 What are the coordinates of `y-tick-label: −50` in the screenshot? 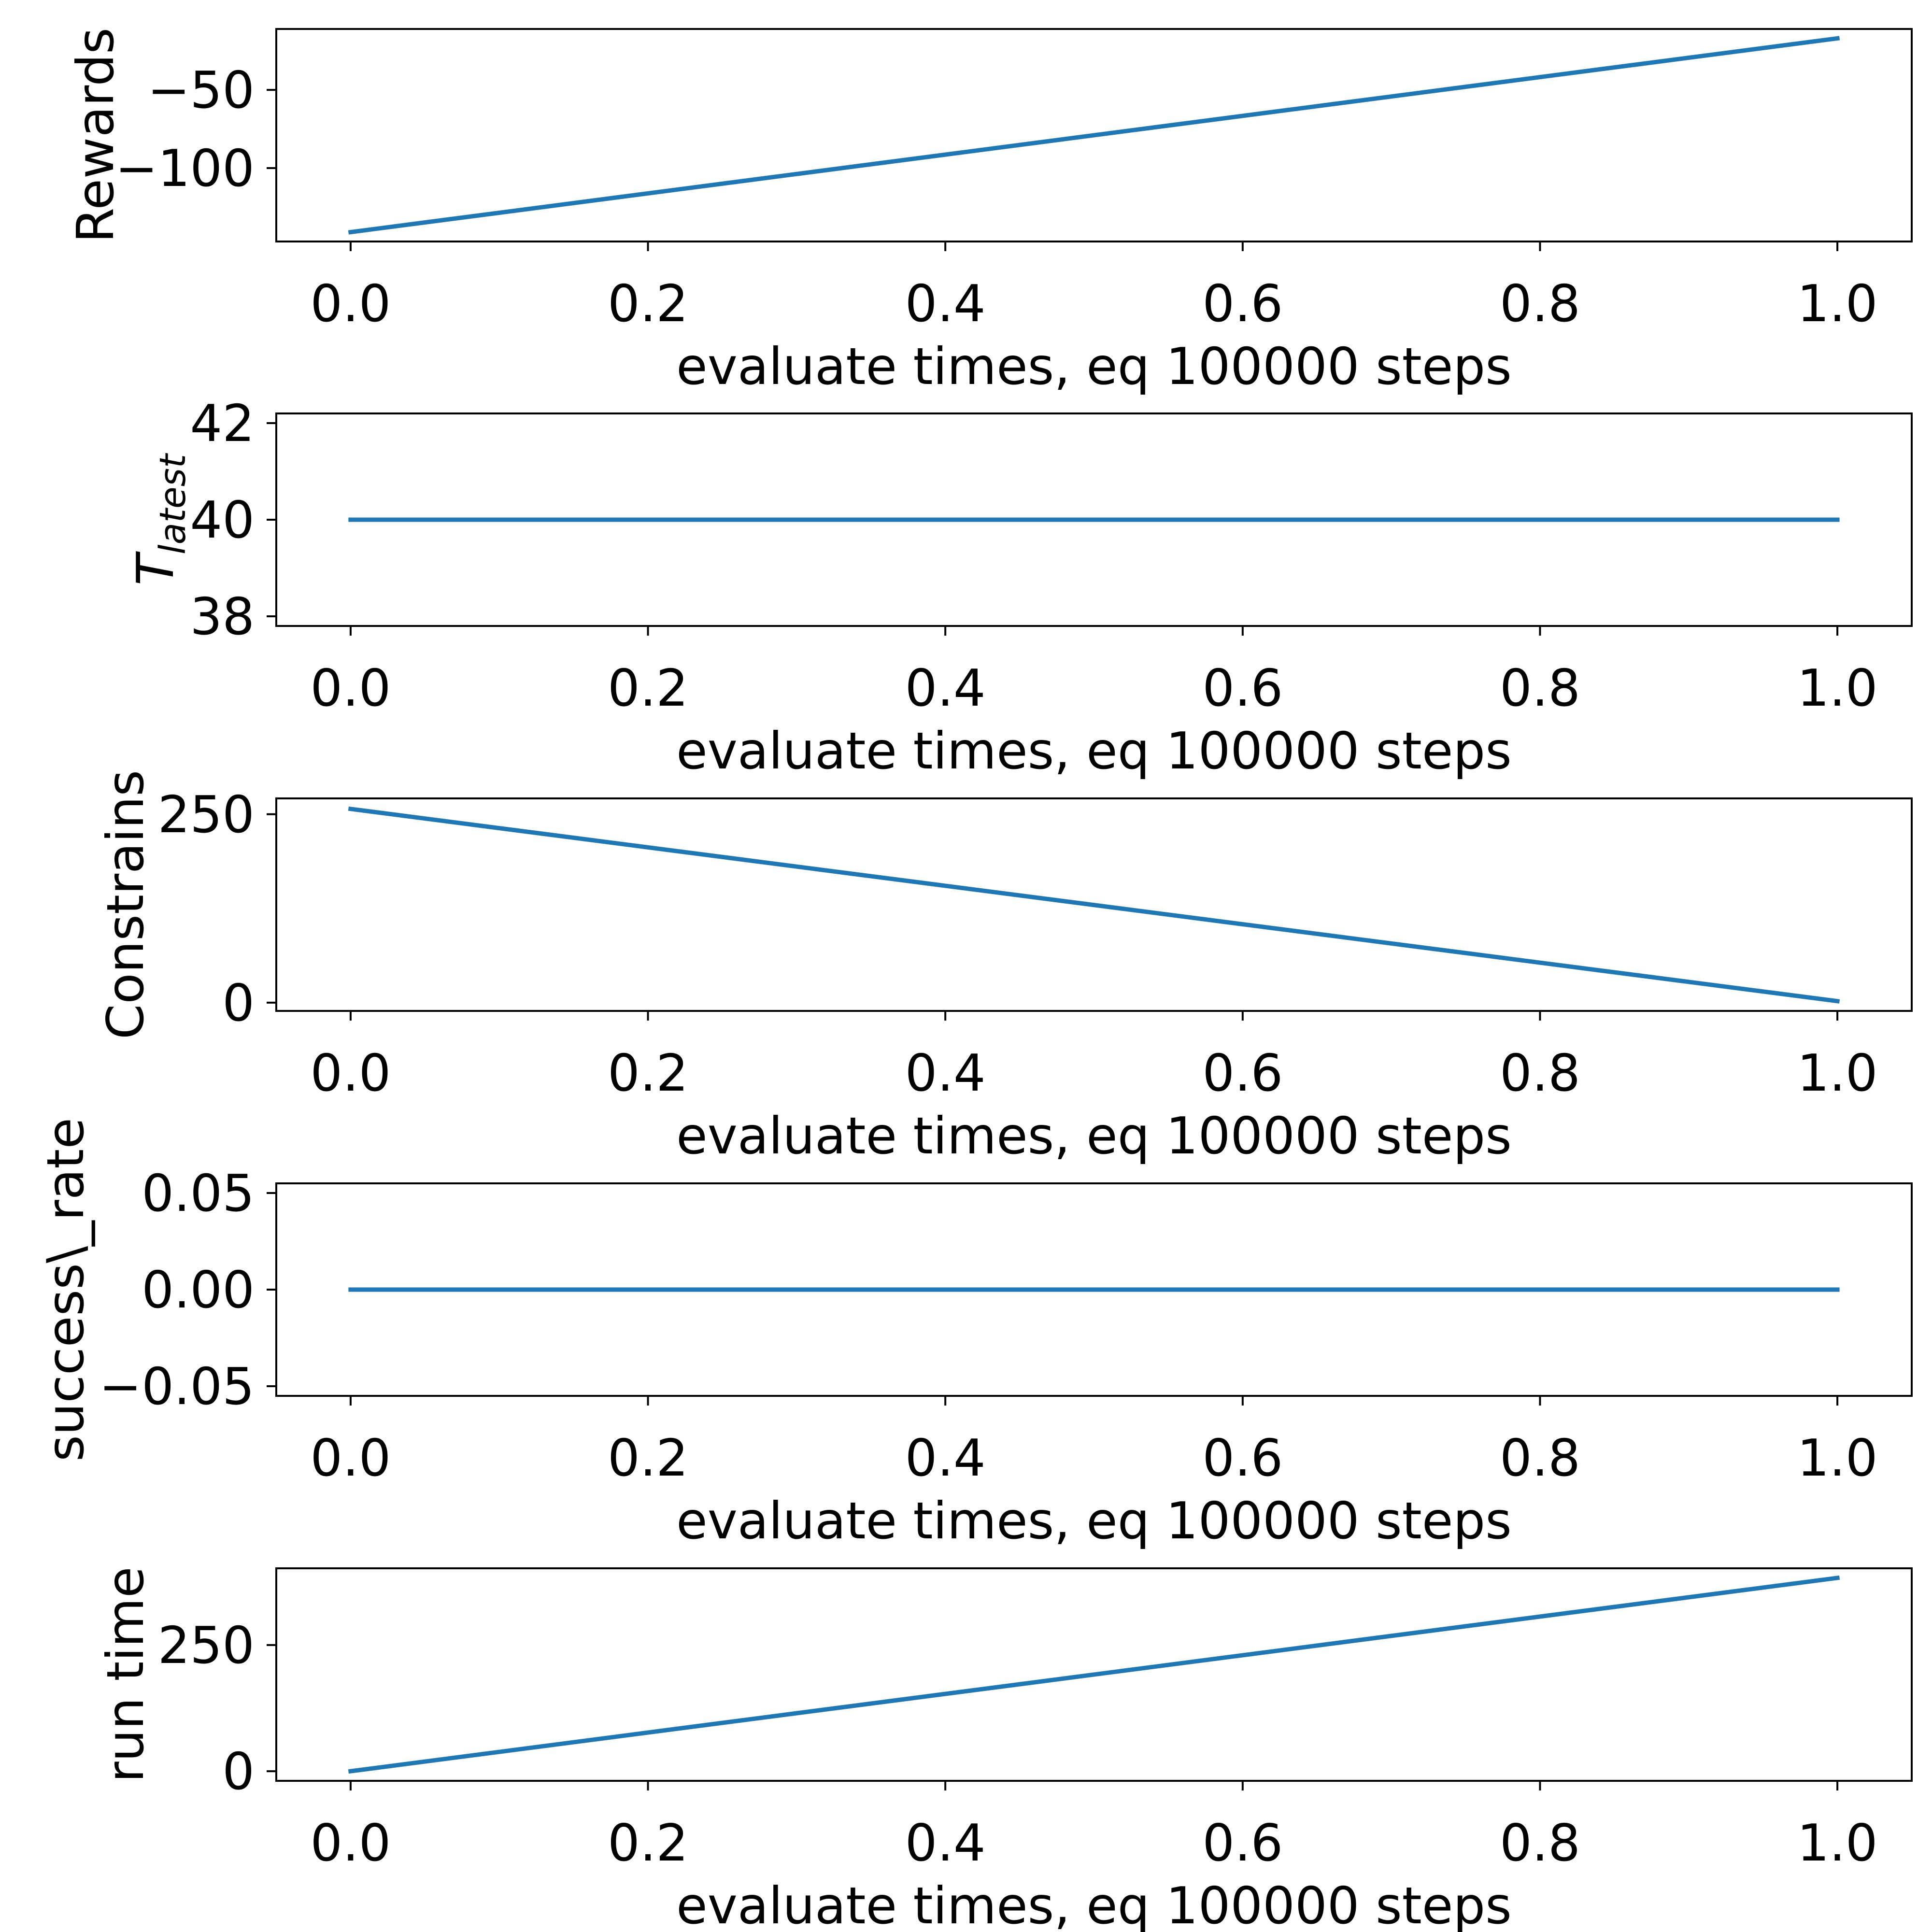 It's located at (201, 90).